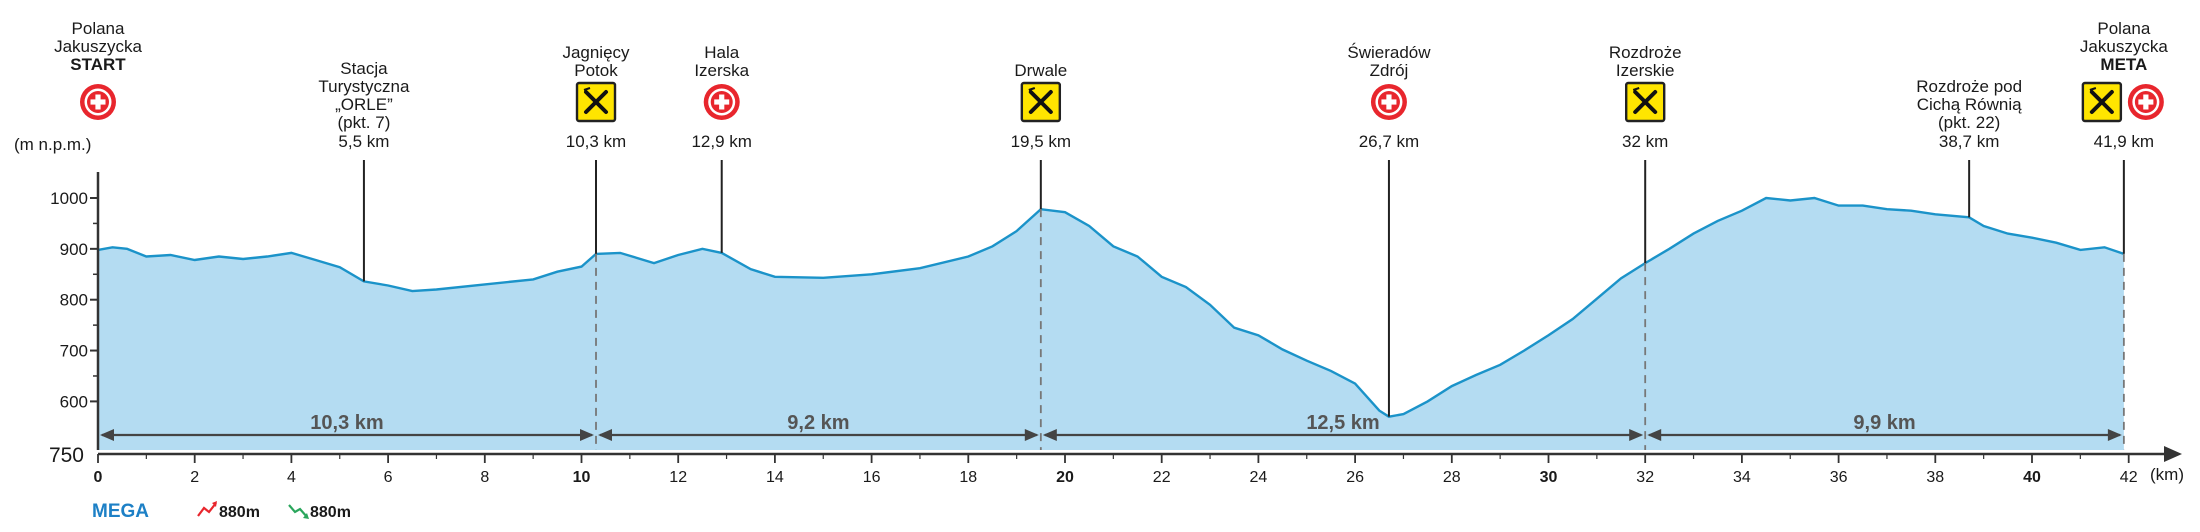  I want to click on x-tick-label: 8, so click(484, 477).